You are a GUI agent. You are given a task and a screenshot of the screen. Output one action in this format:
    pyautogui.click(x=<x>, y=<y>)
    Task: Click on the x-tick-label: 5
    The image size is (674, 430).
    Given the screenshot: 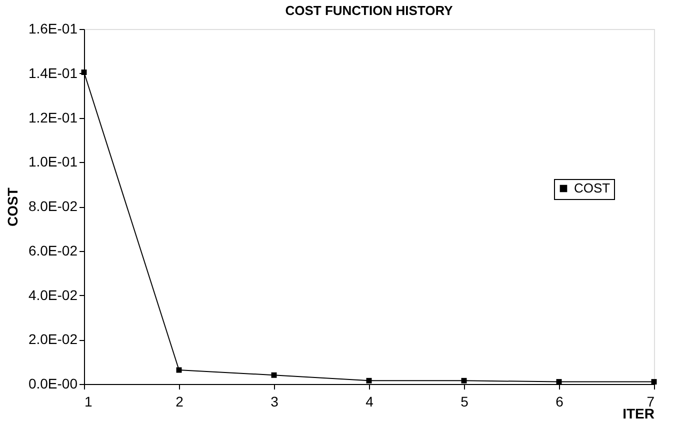 What is the action you would take?
    pyautogui.click(x=464, y=402)
    